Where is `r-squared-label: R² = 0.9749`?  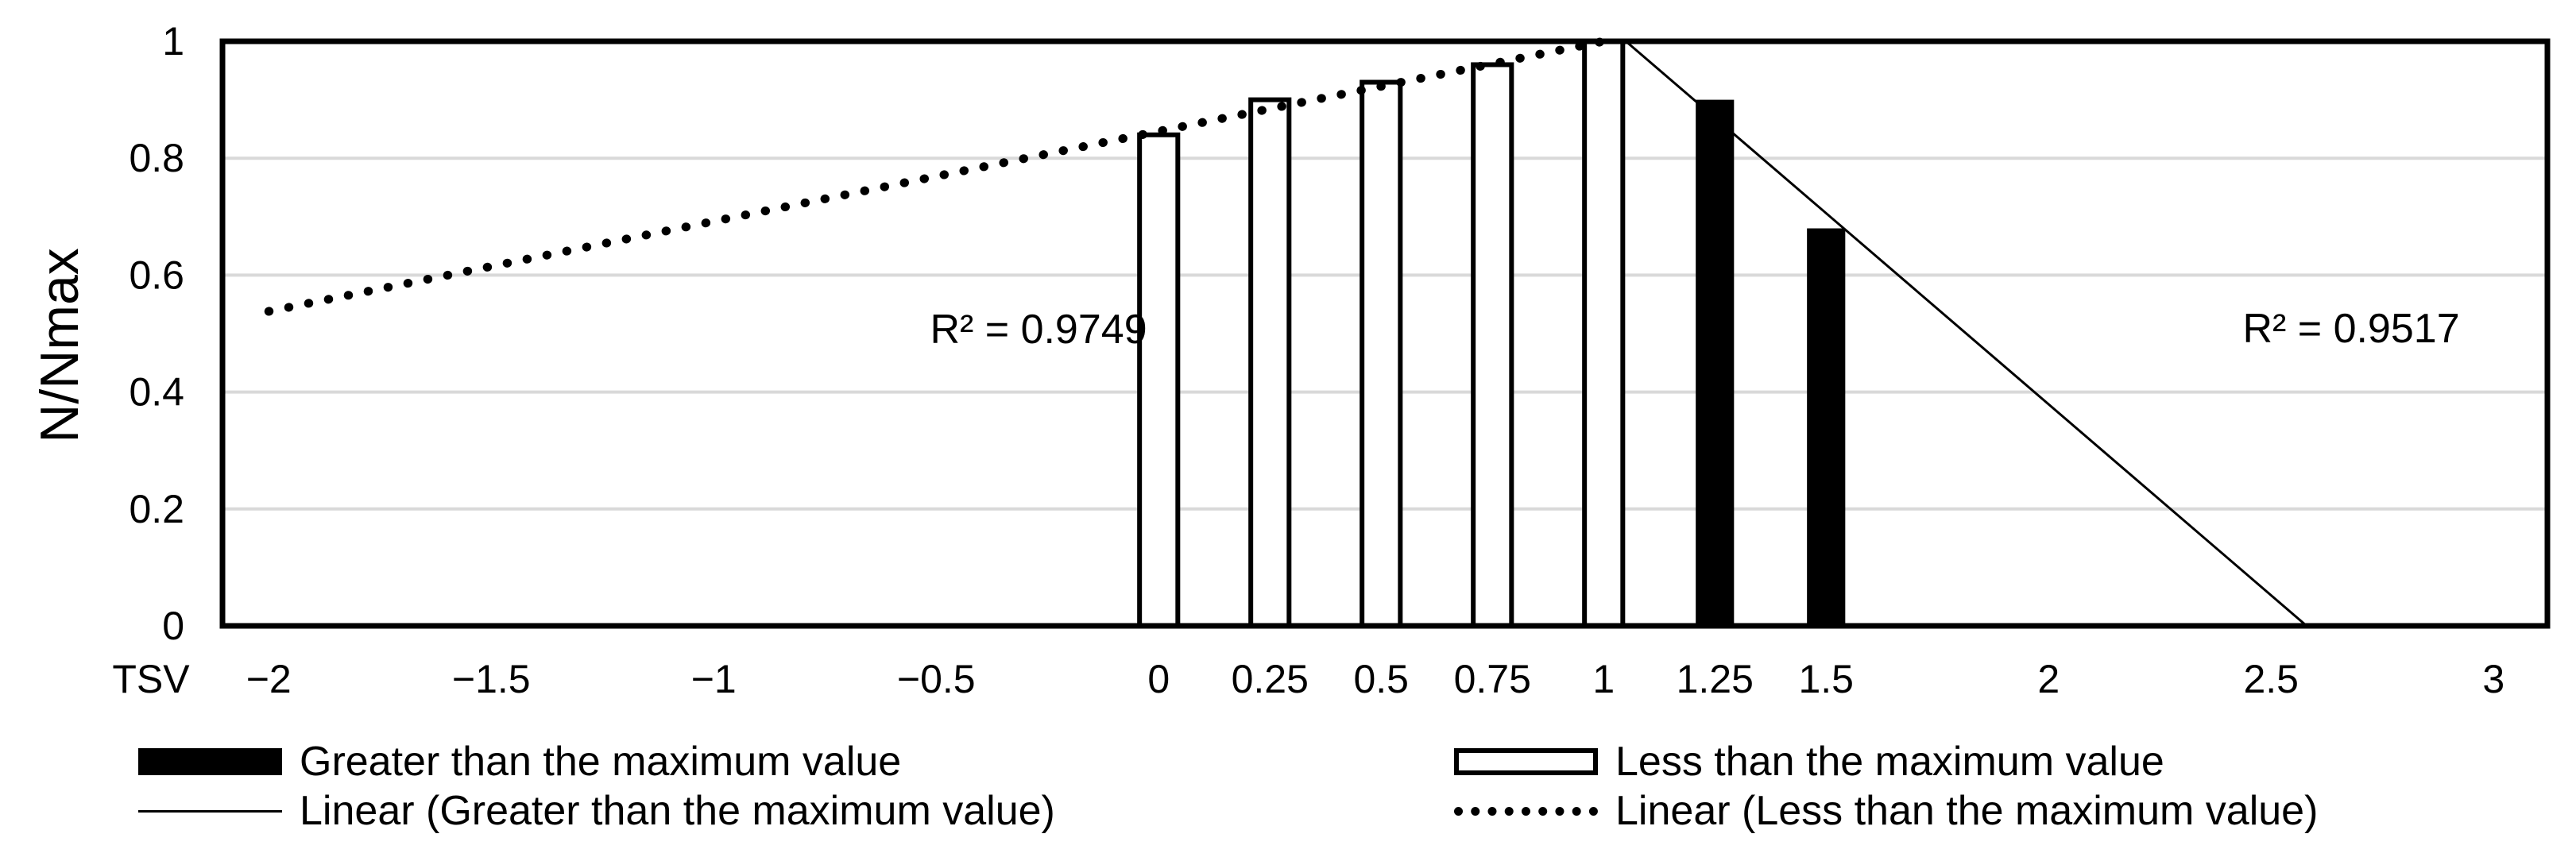
r-squared-label: R² = 0.9749 is located at coordinates (1038, 330).